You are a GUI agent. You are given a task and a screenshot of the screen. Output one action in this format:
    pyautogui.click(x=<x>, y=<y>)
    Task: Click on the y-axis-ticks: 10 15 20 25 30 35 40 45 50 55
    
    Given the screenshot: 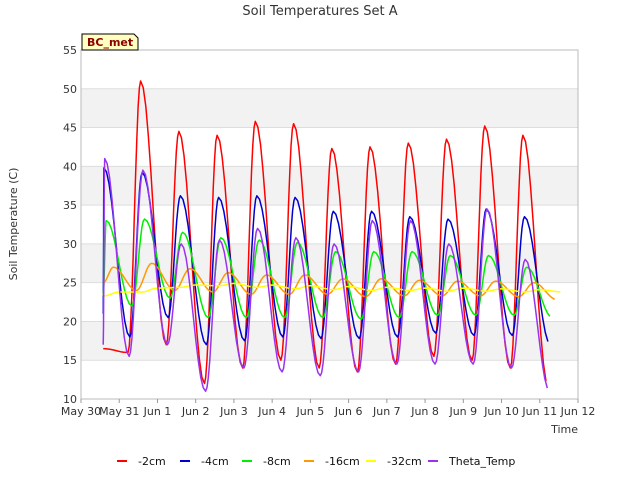 What is the action you would take?
    pyautogui.click(x=70, y=225)
    